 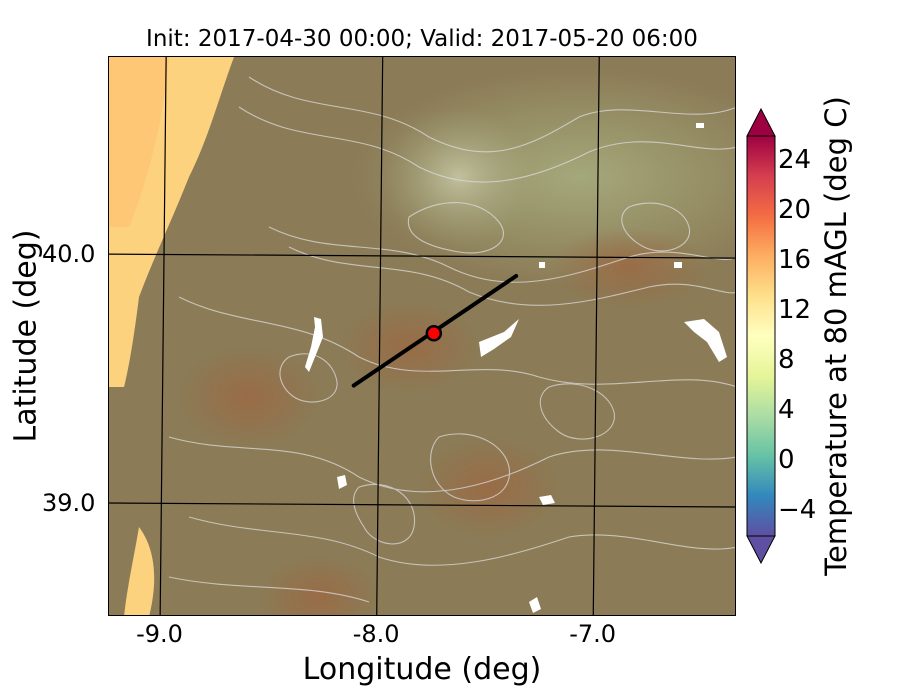 What do you see at coordinates (139, 571) in the screenshot?
I see `southern-coast-strip` at bounding box center [139, 571].